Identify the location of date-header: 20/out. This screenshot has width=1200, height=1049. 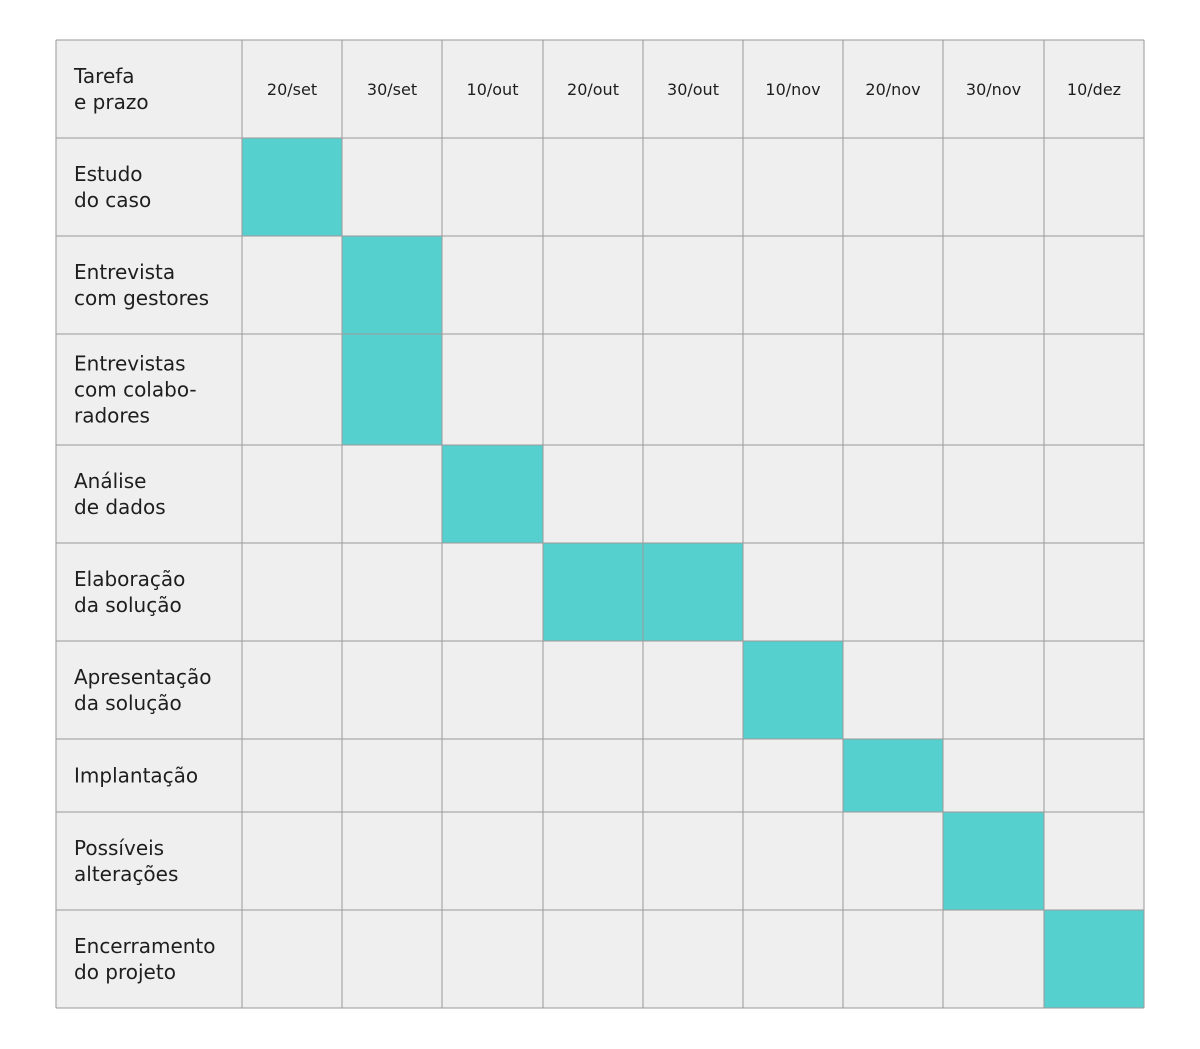
(593, 89).